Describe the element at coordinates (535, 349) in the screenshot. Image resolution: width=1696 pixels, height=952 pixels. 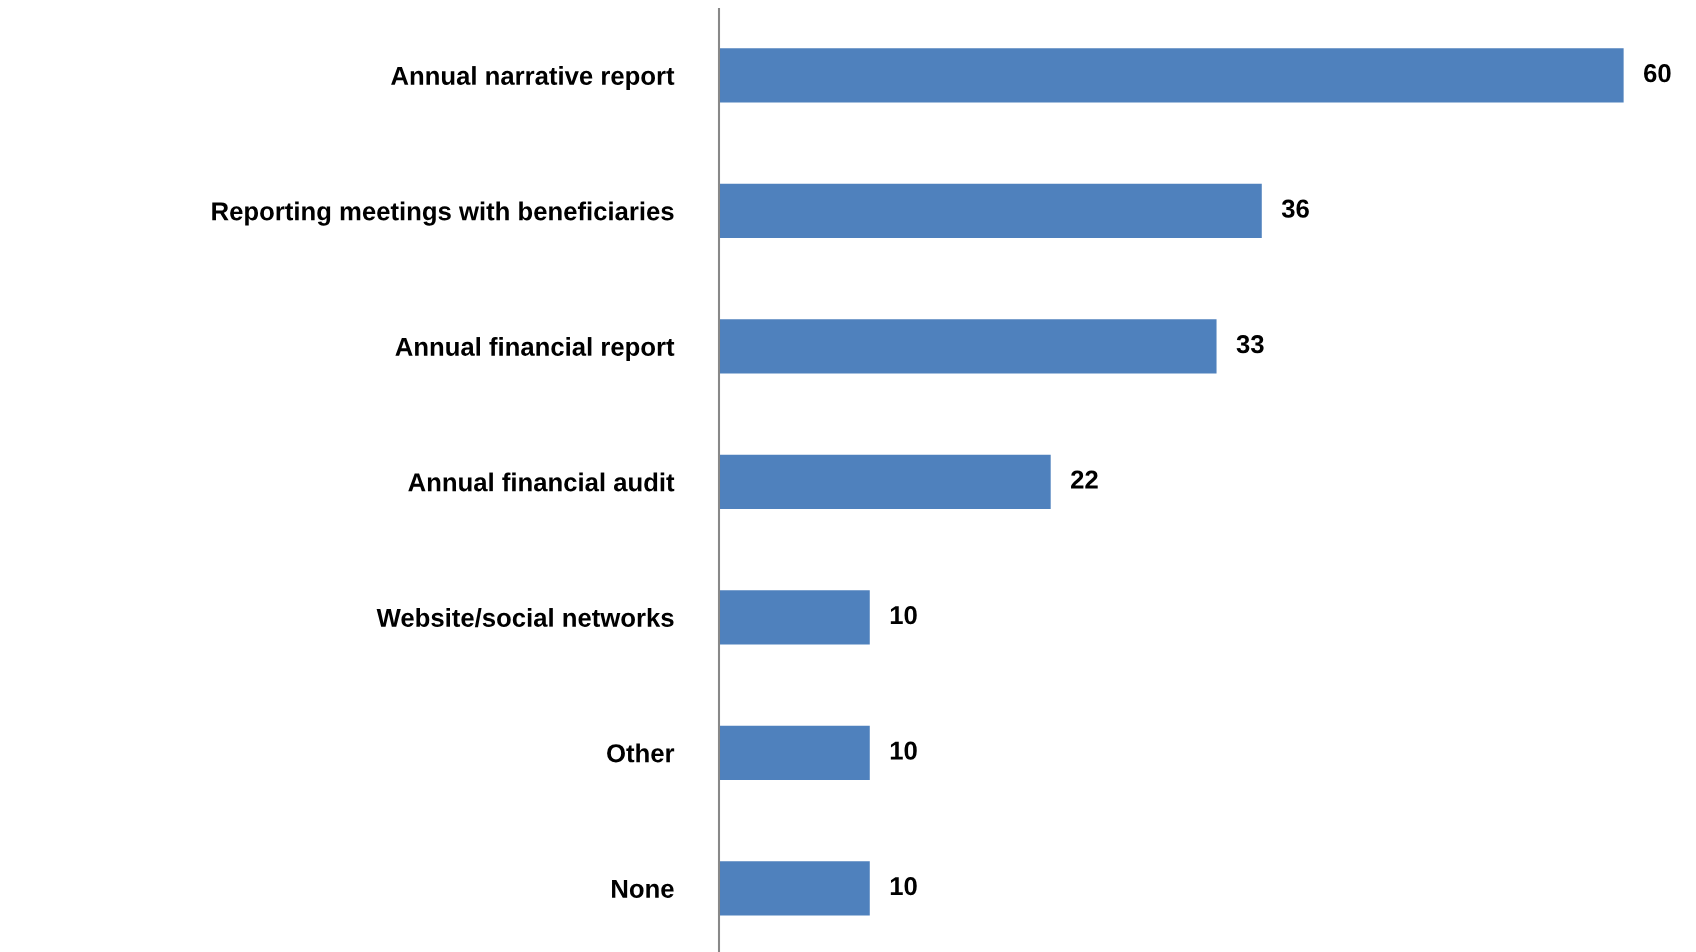
I see `y-tick-label: Annual financial report` at that location.